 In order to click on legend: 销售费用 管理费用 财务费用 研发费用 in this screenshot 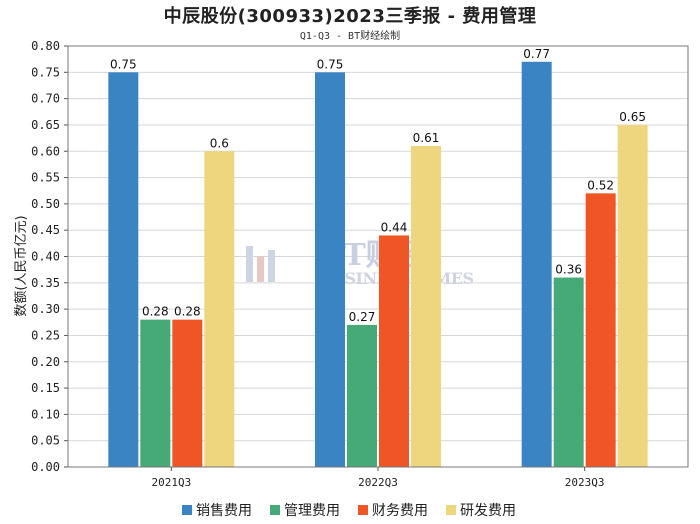, I will do `click(349, 511)`.